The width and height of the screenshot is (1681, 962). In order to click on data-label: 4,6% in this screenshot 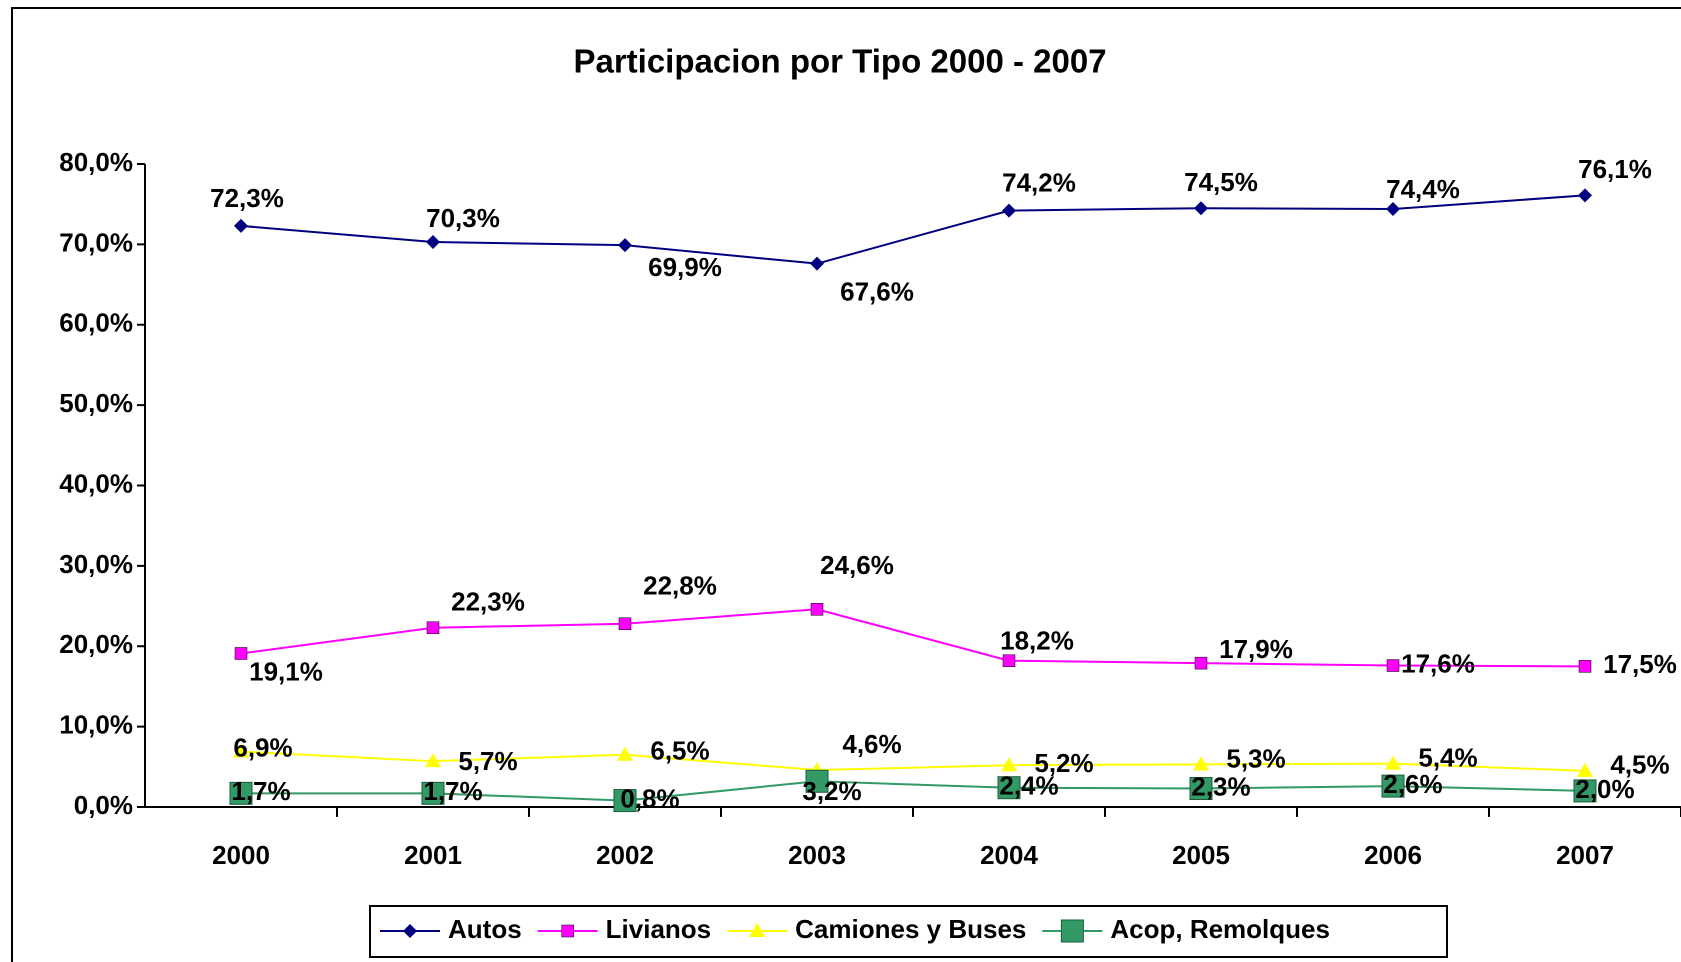, I will do `click(871, 744)`.